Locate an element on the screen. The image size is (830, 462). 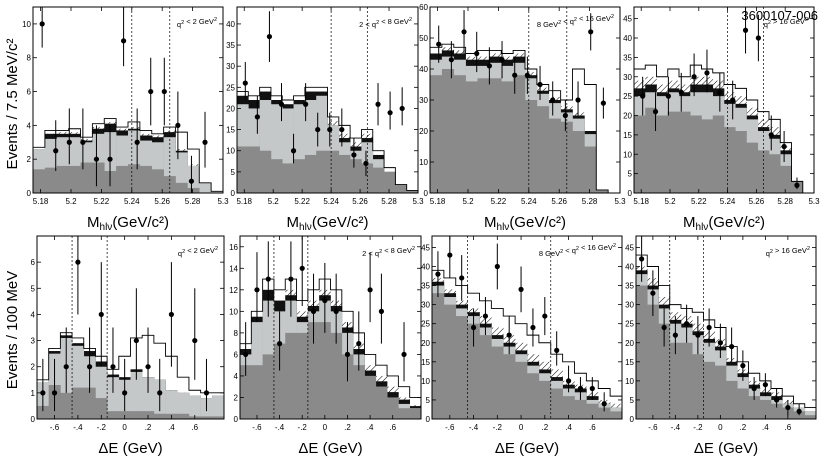
y-tick-label: 40 is located at coordinates (627, 38).